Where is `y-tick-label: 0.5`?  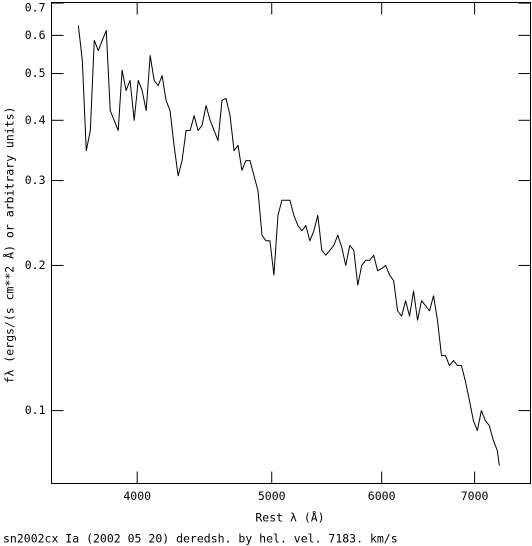
y-tick-label: 0.5 is located at coordinates (35, 73).